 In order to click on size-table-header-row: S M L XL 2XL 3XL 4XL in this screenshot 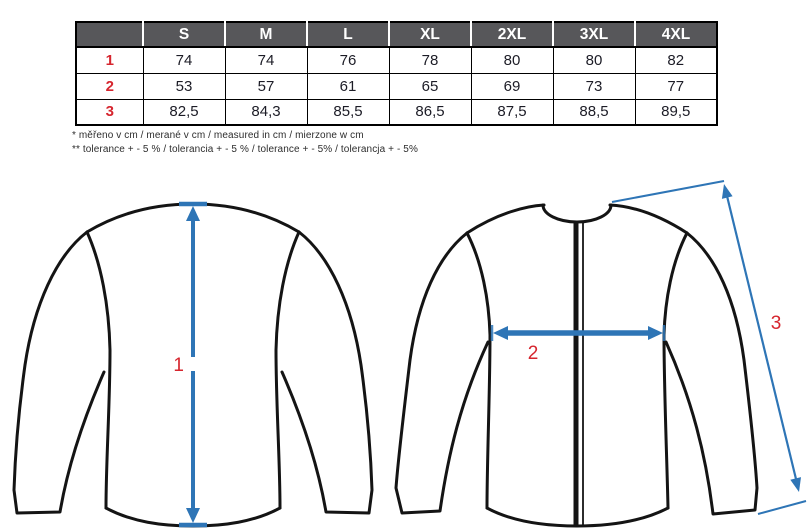, I will do `click(396, 35)`.